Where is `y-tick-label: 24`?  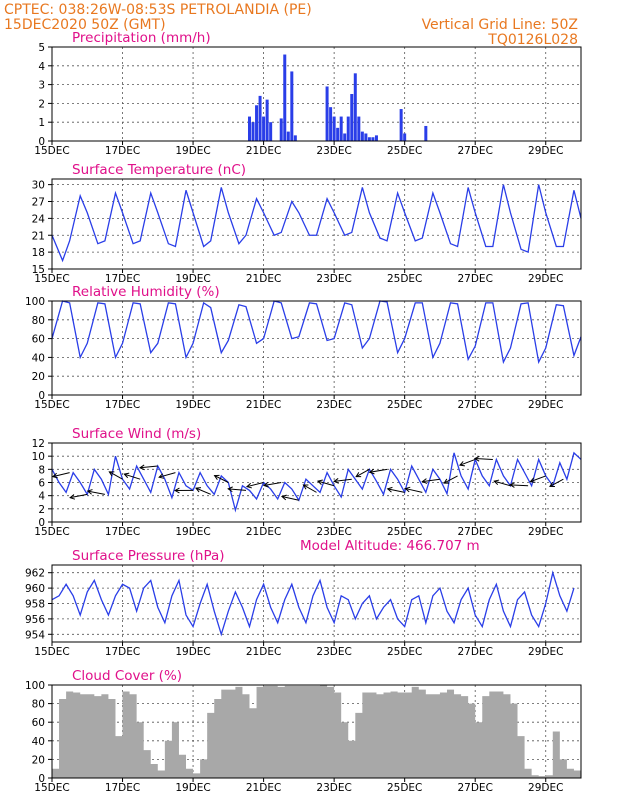
y-tick-label: 24 is located at coordinates (39, 219).